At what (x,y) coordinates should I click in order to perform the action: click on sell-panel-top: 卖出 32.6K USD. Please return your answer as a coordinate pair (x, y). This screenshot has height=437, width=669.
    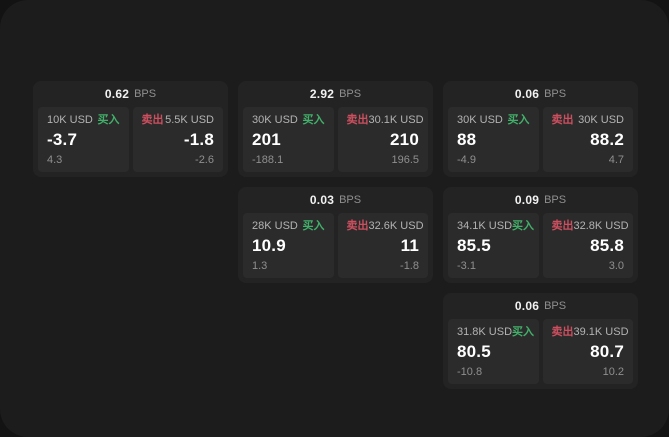
    Looking at the image, I should click on (385, 226).